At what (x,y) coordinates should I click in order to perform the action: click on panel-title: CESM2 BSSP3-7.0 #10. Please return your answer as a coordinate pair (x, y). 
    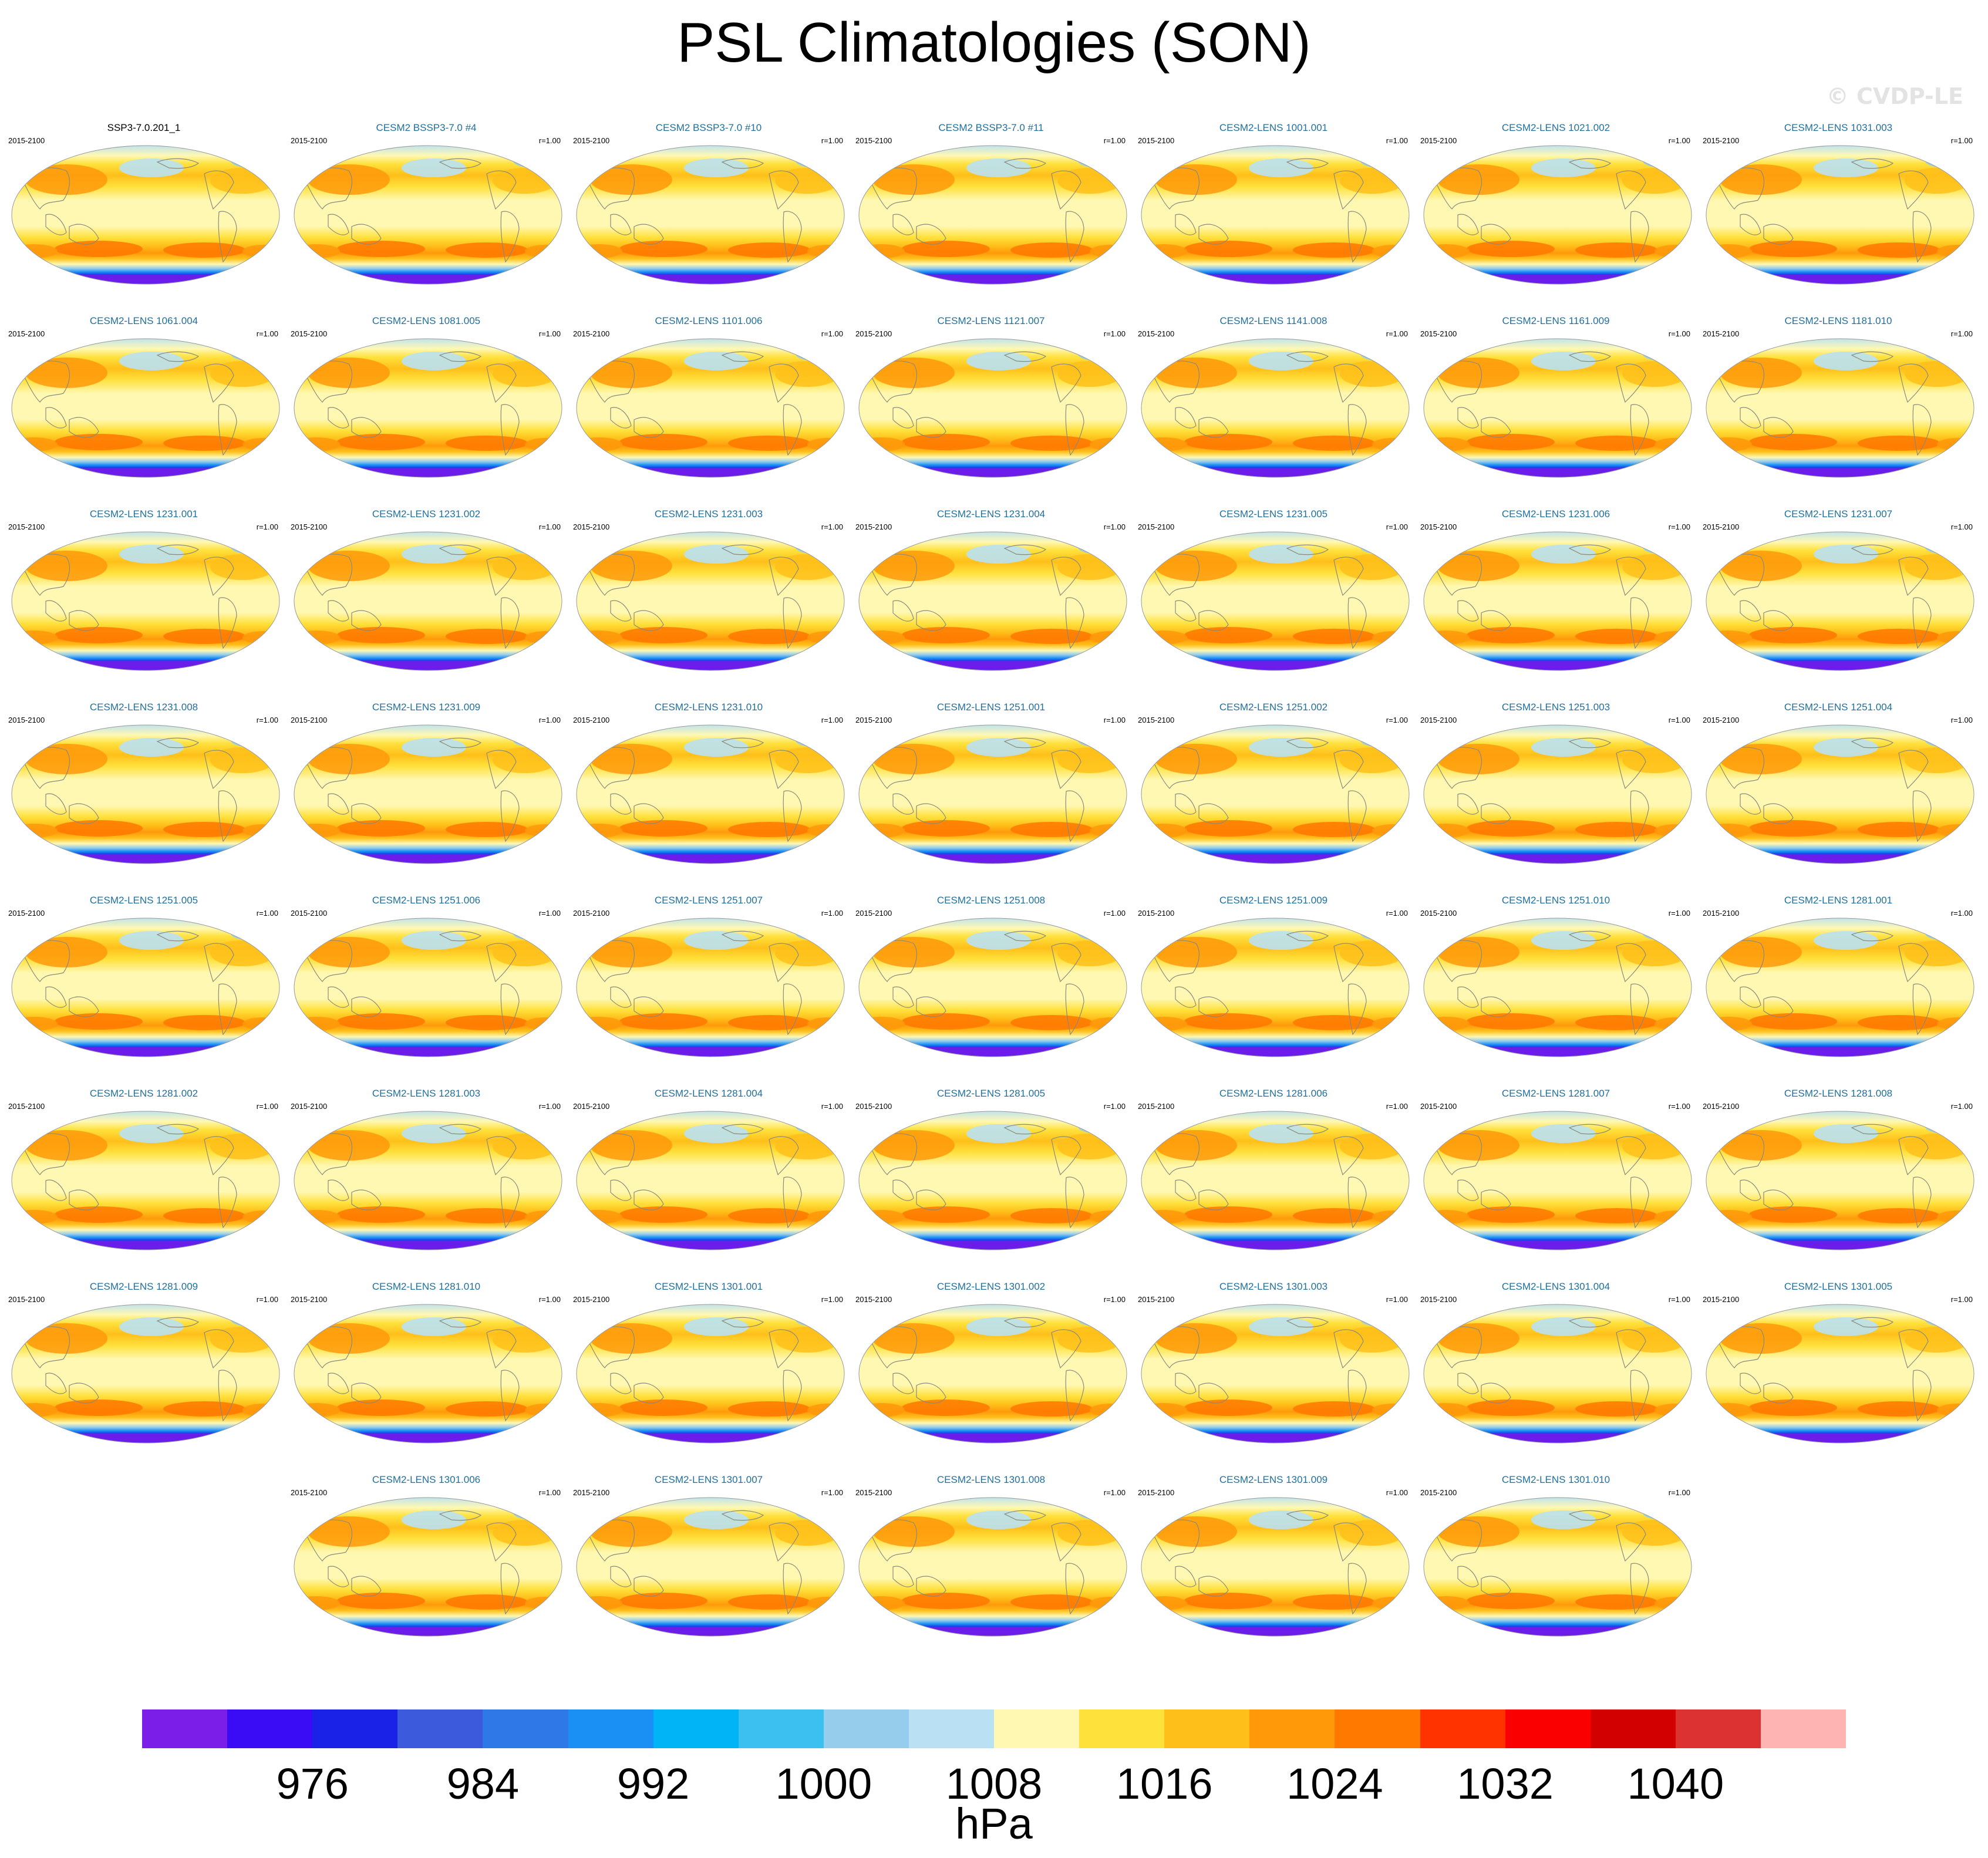
    Looking at the image, I should click on (709, 128).